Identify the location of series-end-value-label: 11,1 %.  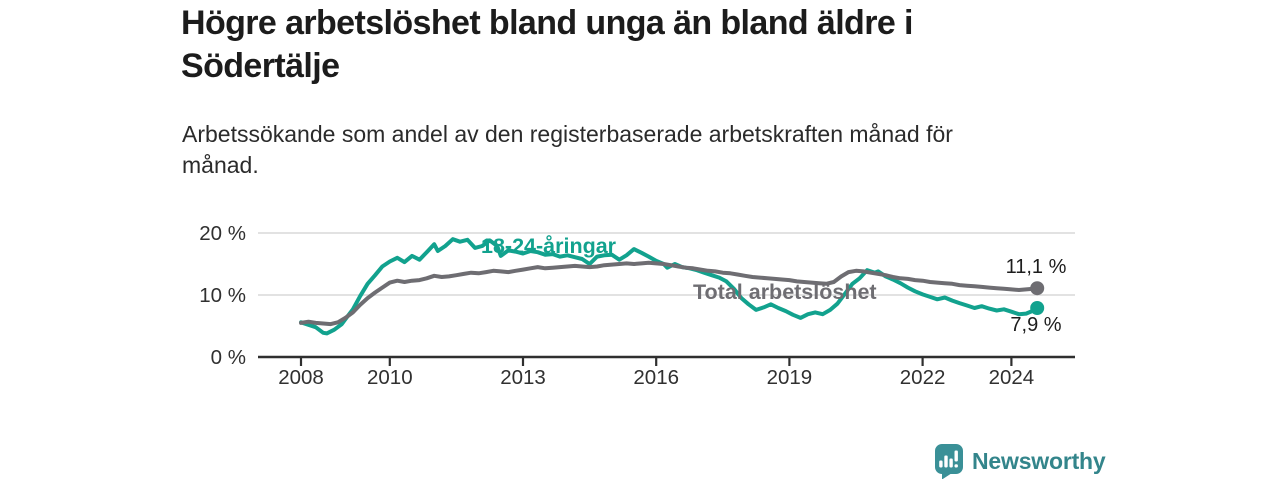
(1036, 267).